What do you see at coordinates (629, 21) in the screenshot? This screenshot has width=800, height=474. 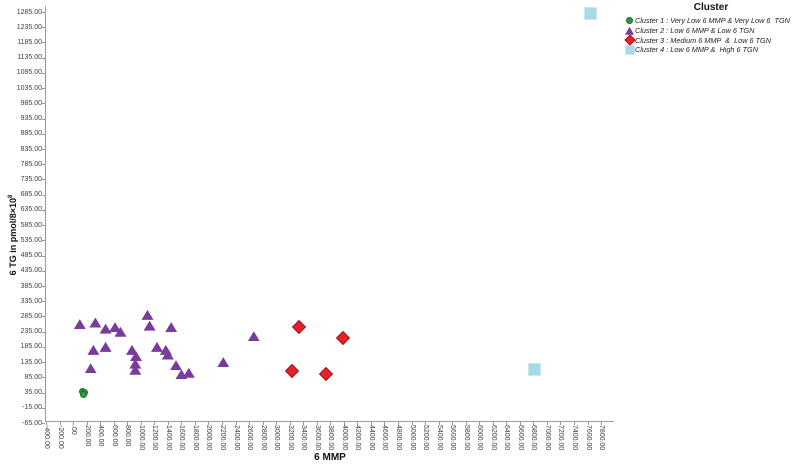 I see `legend-circle-icon` at bounding box center [629, 21].